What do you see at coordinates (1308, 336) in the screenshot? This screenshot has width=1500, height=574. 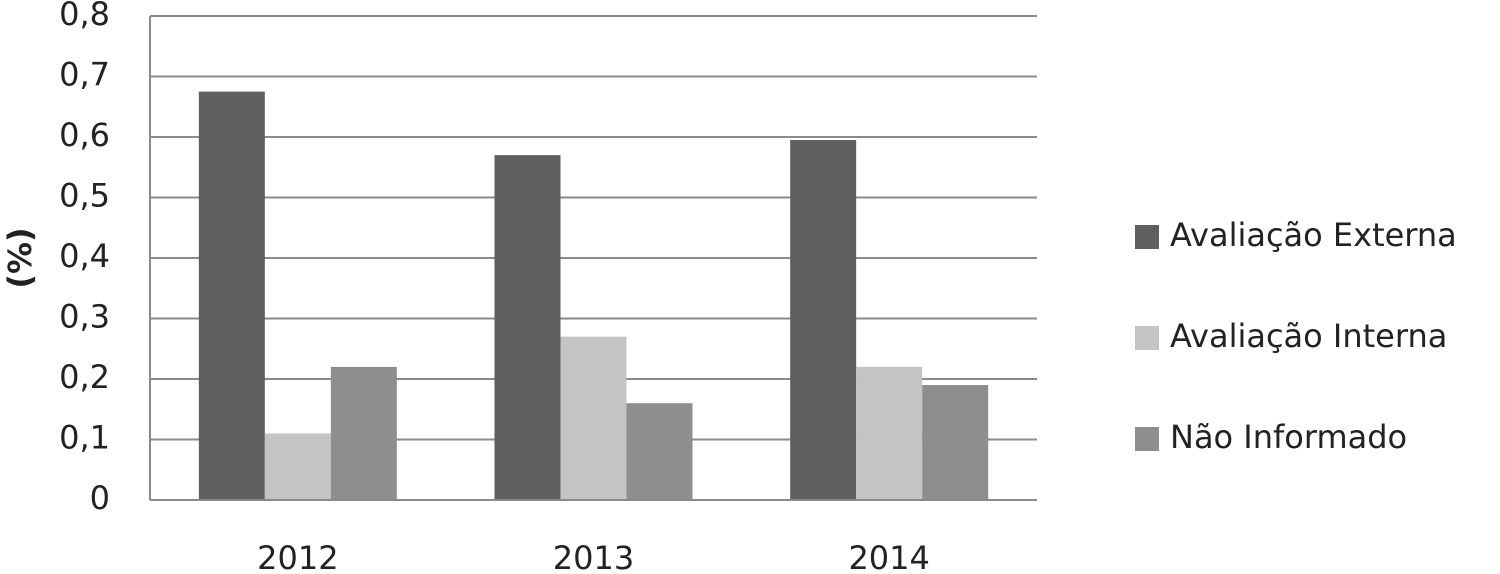 I see `legend-label: Avaliação Interna` at bounding box center [1308, 336].